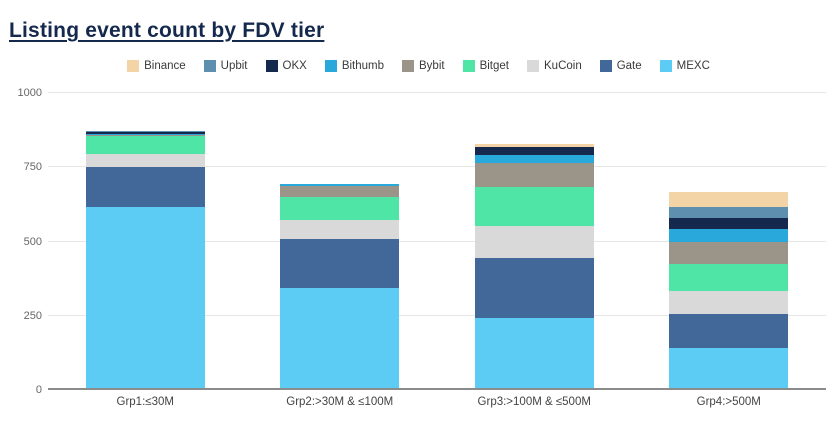 This screenshot has height=424, width=837. I want to click on bar-segment-grp3-okx, so click(534, 151).